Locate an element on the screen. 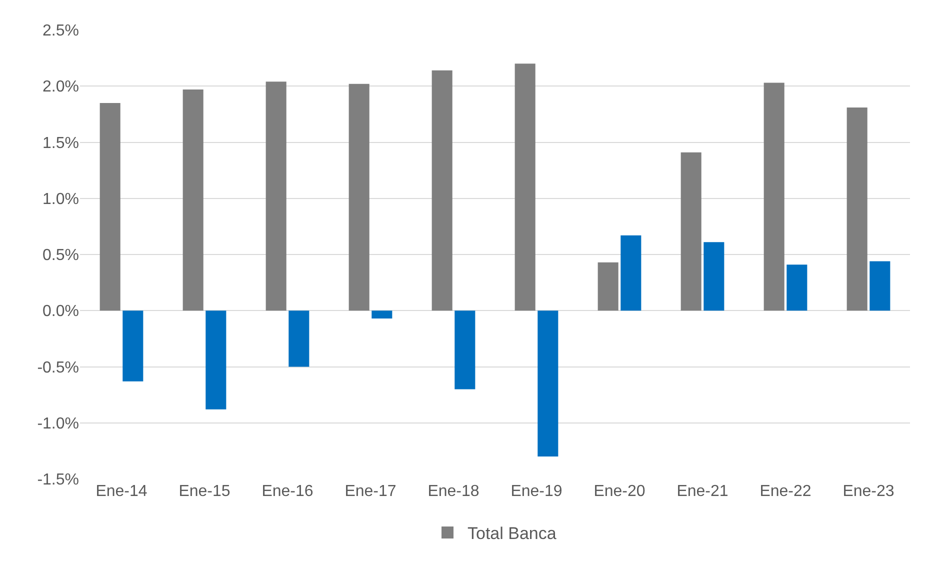 The image size is (925, 563). y-tick-label: -1.0% is located at coordinates (58, 423).